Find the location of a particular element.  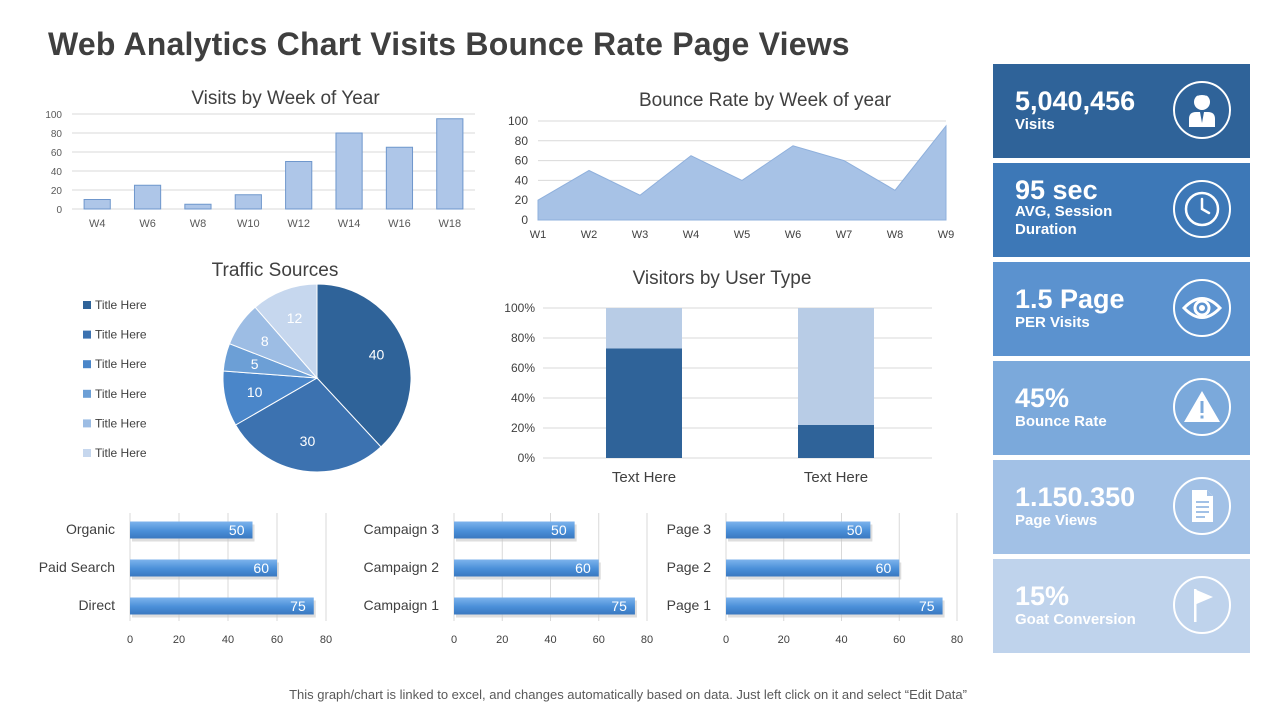

kpi-bounce-rate: 45% Bounce Rate is located at coordinates (1121, 408).